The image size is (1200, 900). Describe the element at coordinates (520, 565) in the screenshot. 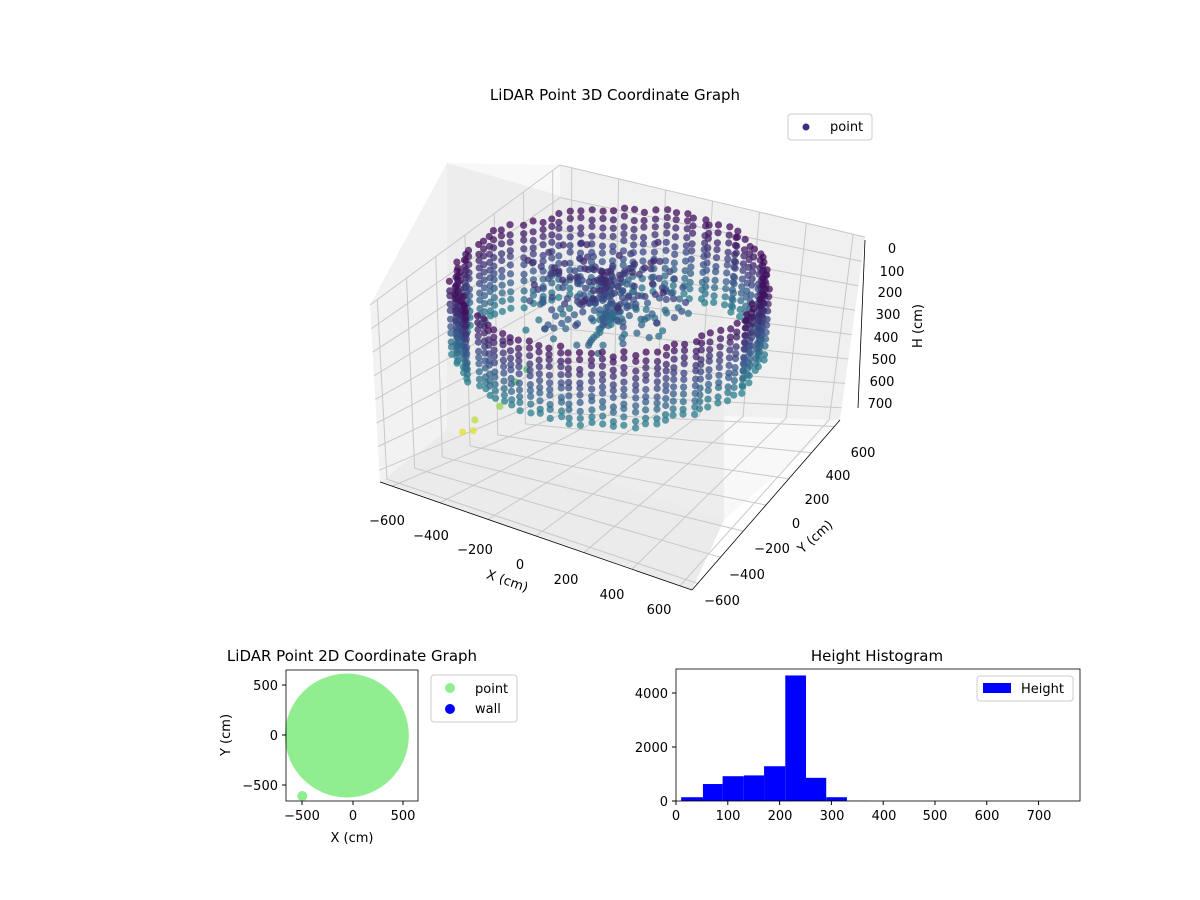

I see `x-tick-label: 0` at that location.